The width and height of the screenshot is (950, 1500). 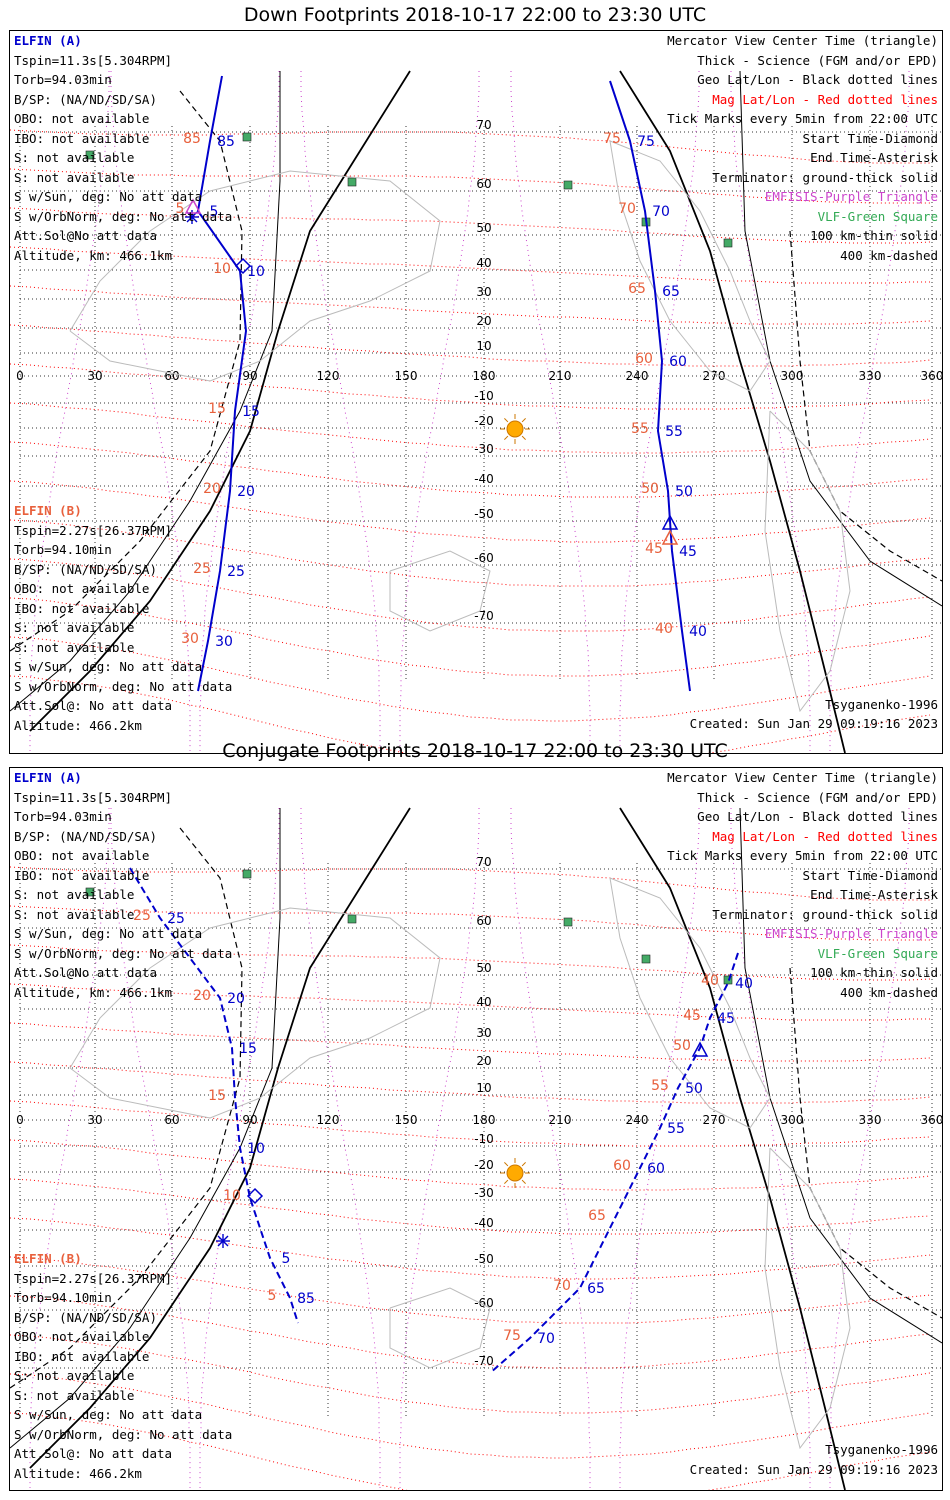 I want to click on lat-label: -70, so click(x=484, y=1361).